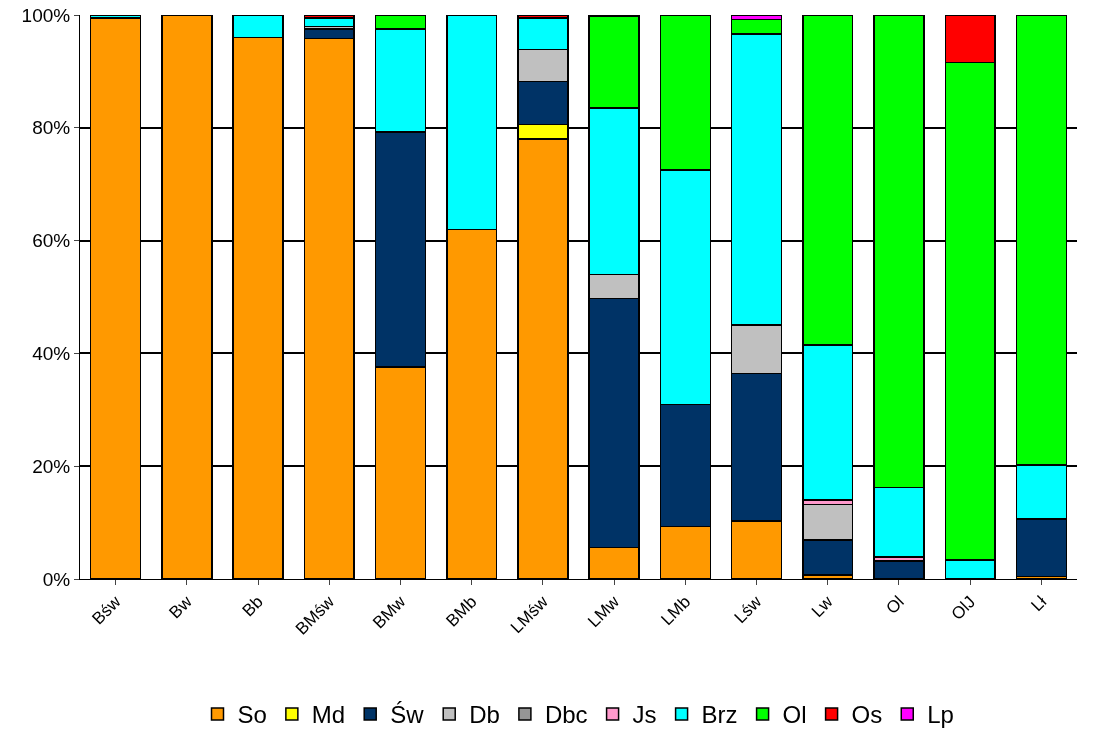  I want to click on y-tick-label: 60%, so click(51, 241).